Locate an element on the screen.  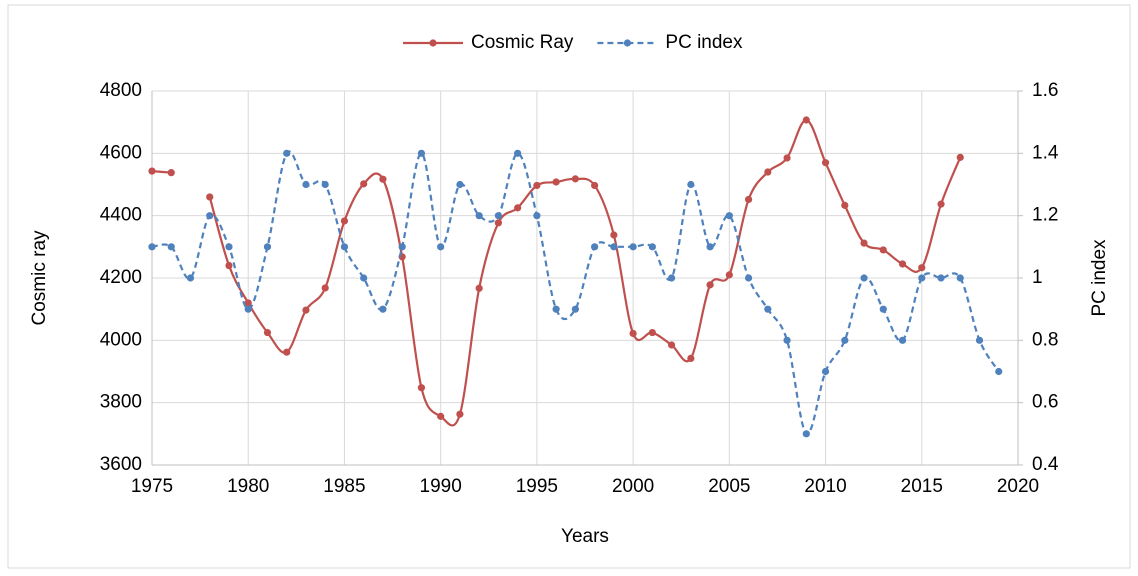
x-tick-label: 2010 is located at coordinates (825, 486).